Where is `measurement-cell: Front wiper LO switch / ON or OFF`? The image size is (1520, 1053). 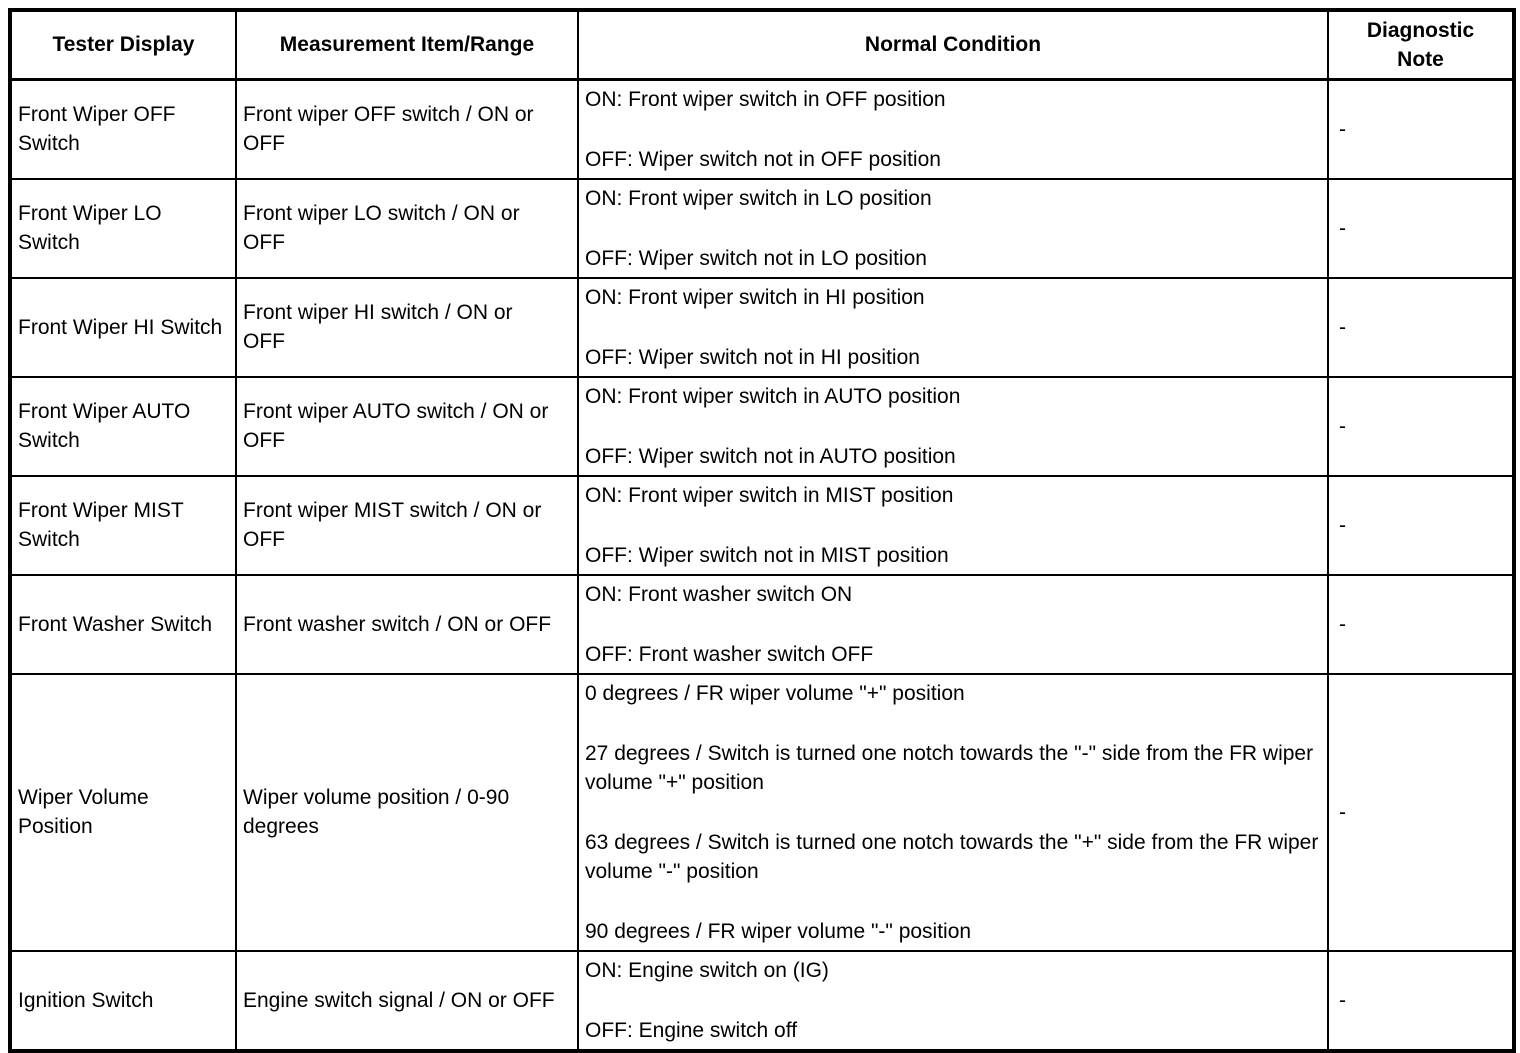
measurement-cell: Front wiper LO switch / ON or OFF is located at coordinates (407, 228).